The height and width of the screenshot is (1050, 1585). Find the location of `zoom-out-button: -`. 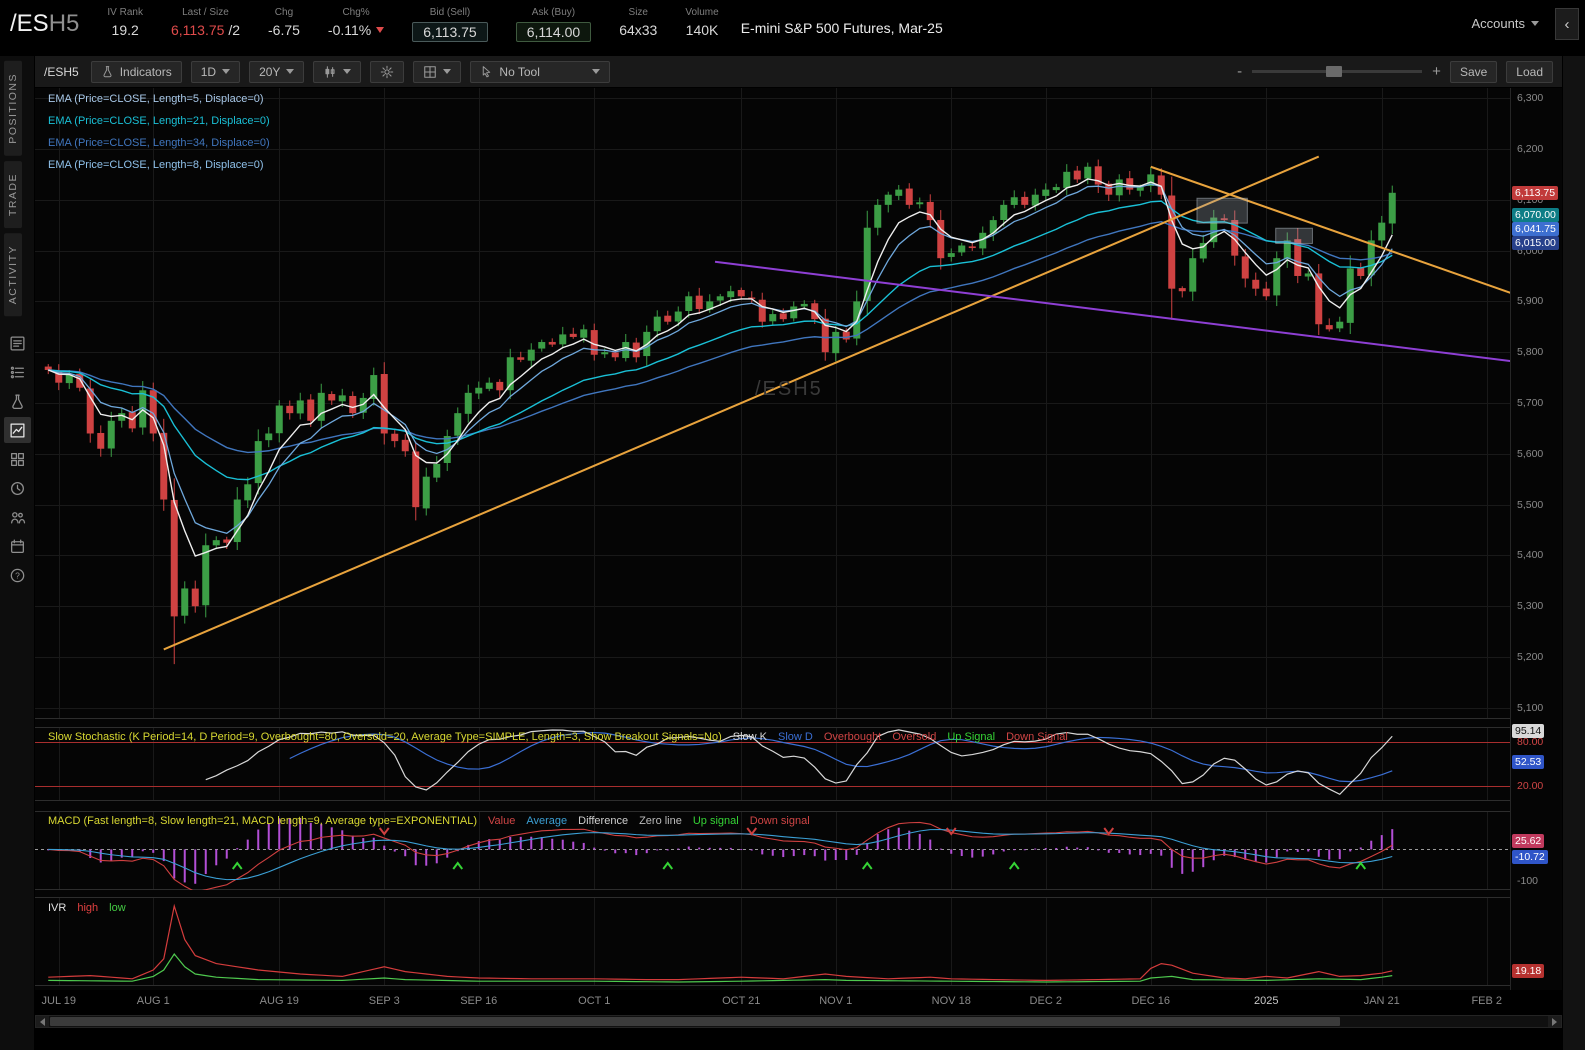

zoom-out-button: - is located at coordinates (1240, 71).